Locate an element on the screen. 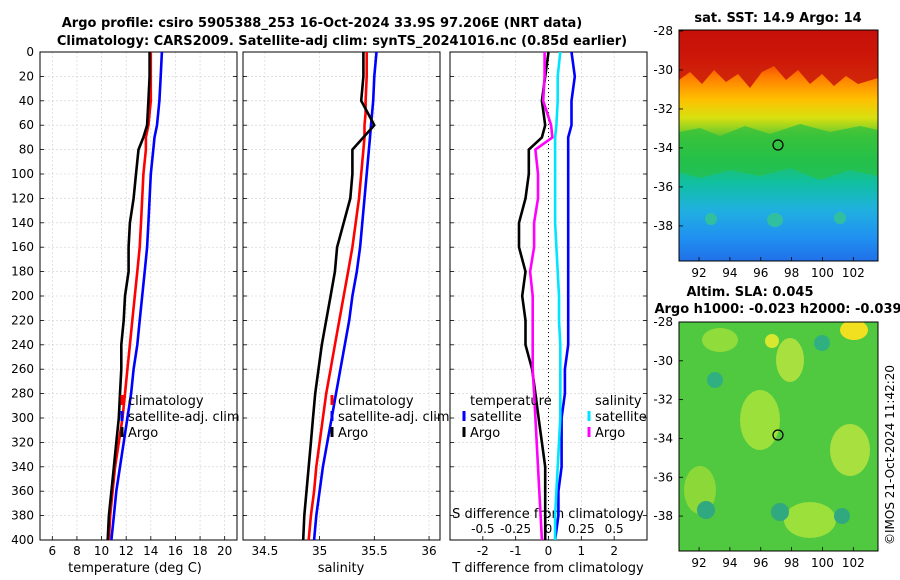  s-tick-label: -0.5 is located at coordinates (482, 529).